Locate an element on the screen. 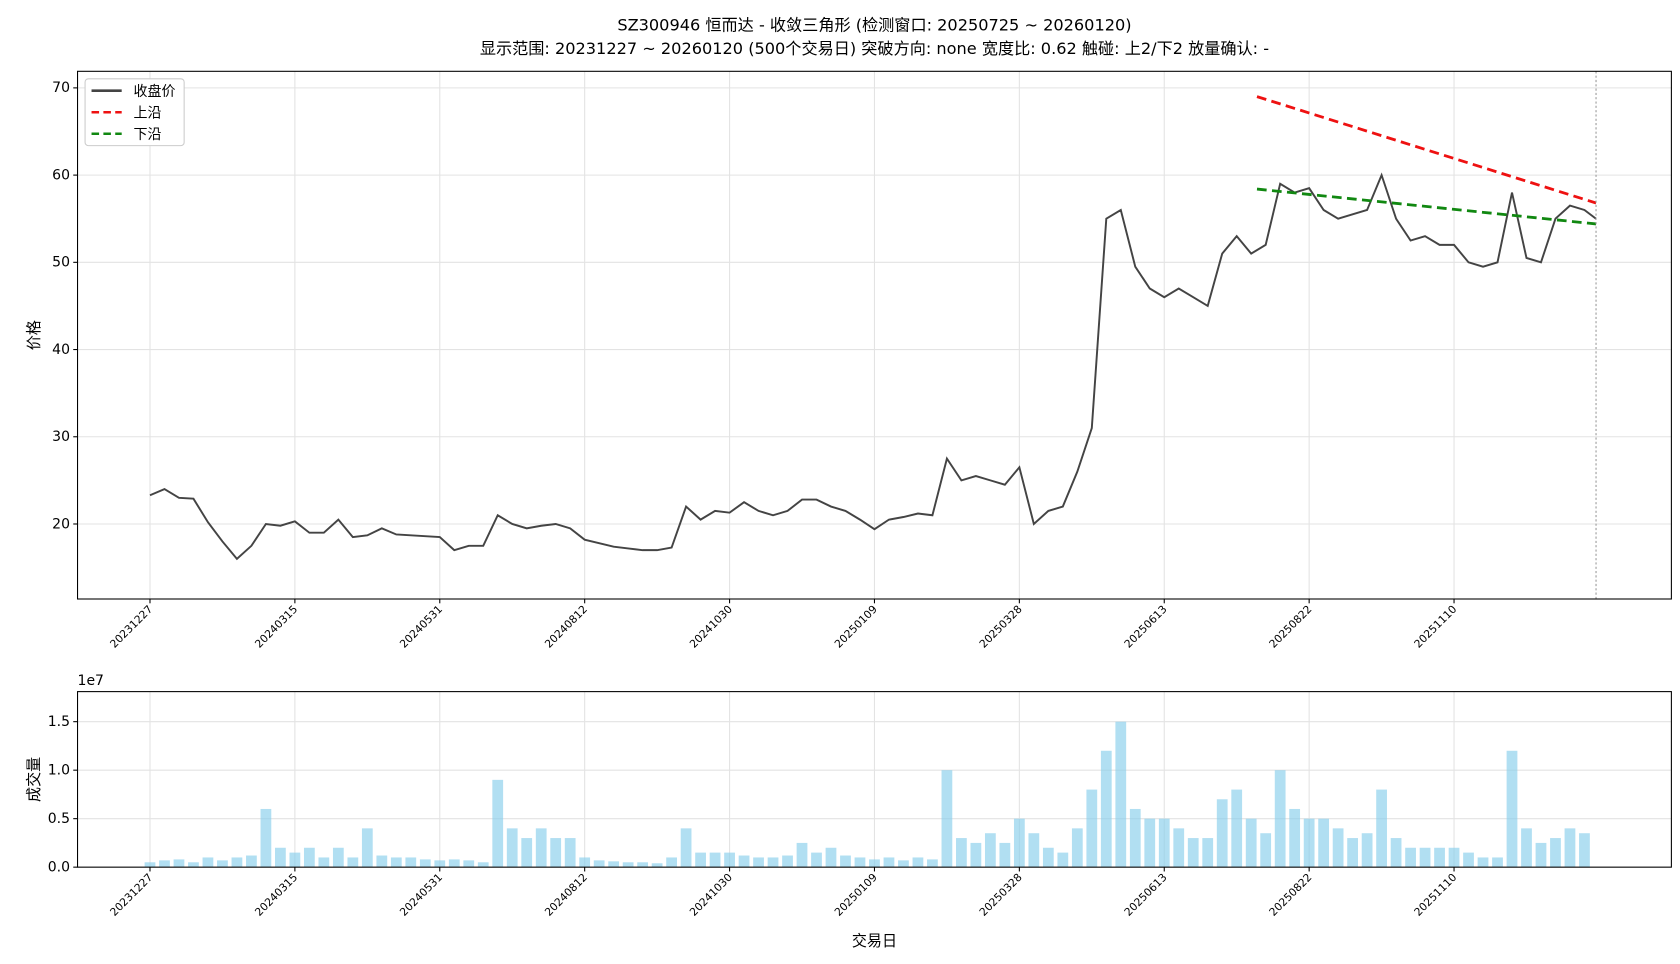  line-series is located at coordinates (1426, 150).